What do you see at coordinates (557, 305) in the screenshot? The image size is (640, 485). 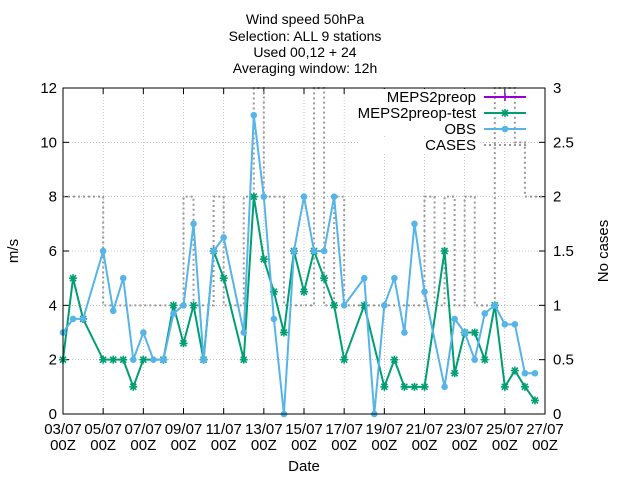 I see `y2-tick-label: 1` at bounding box center [557, 305].